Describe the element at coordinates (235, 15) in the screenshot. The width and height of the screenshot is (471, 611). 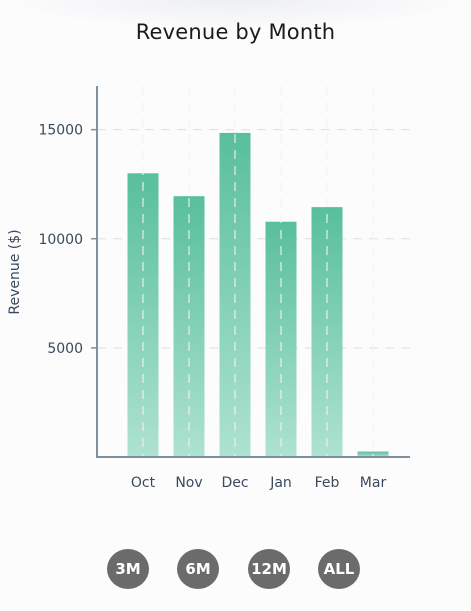
I see `top-shadow` at that location.